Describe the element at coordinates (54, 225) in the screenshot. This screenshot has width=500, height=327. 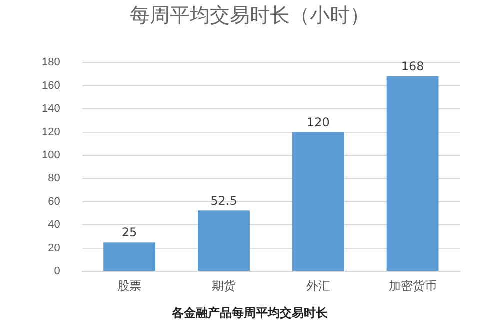
I see `y-tick-label: 40` at that location.